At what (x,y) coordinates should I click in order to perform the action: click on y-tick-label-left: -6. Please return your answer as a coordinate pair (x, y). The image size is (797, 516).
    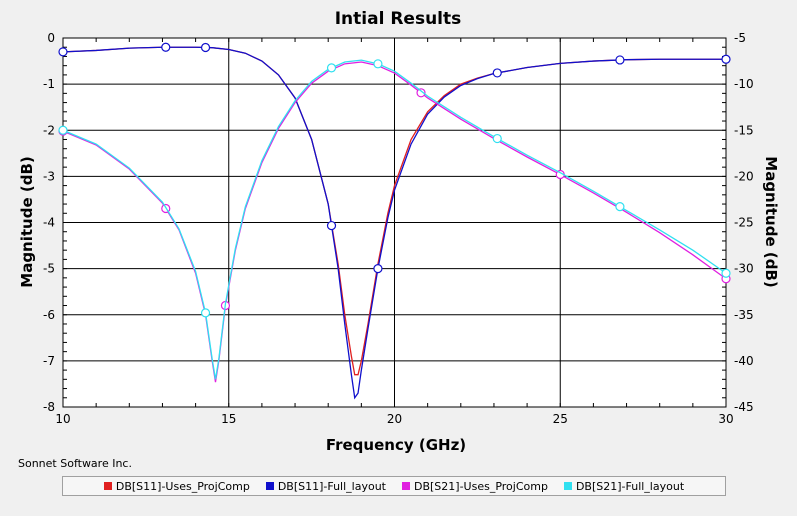
    Looking at the image, I should click on (49, 315).